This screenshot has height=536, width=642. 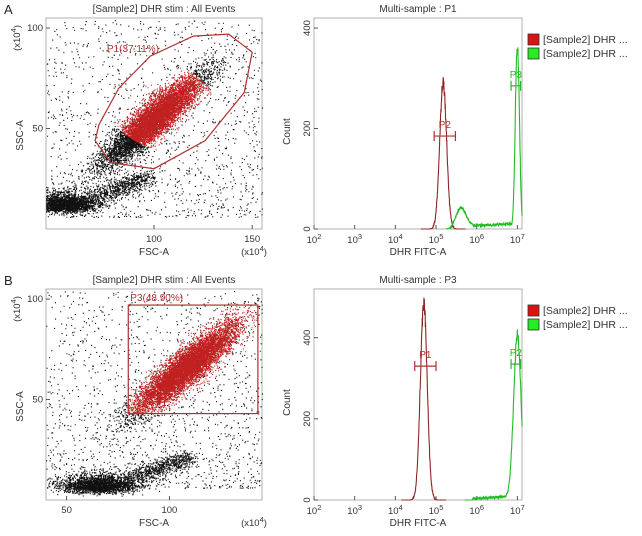 I want to click on B-histogram-x-tick-label: 10³, so click(x=354, y=510).